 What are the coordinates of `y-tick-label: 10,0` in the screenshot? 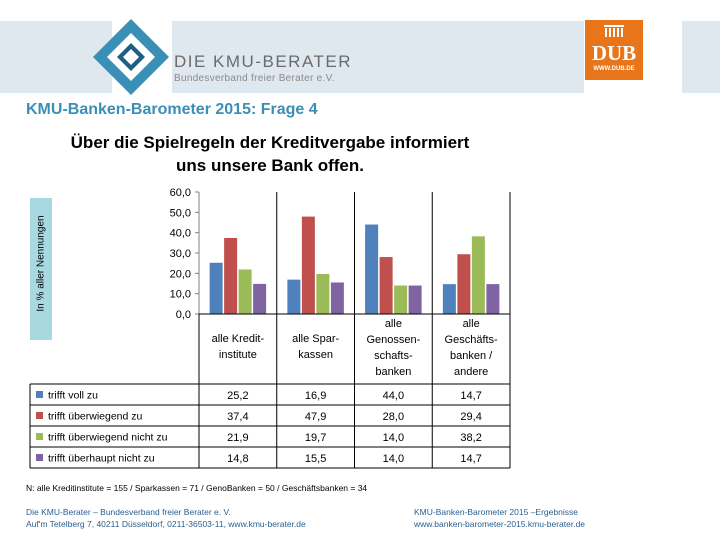 It's located at (180, 295).